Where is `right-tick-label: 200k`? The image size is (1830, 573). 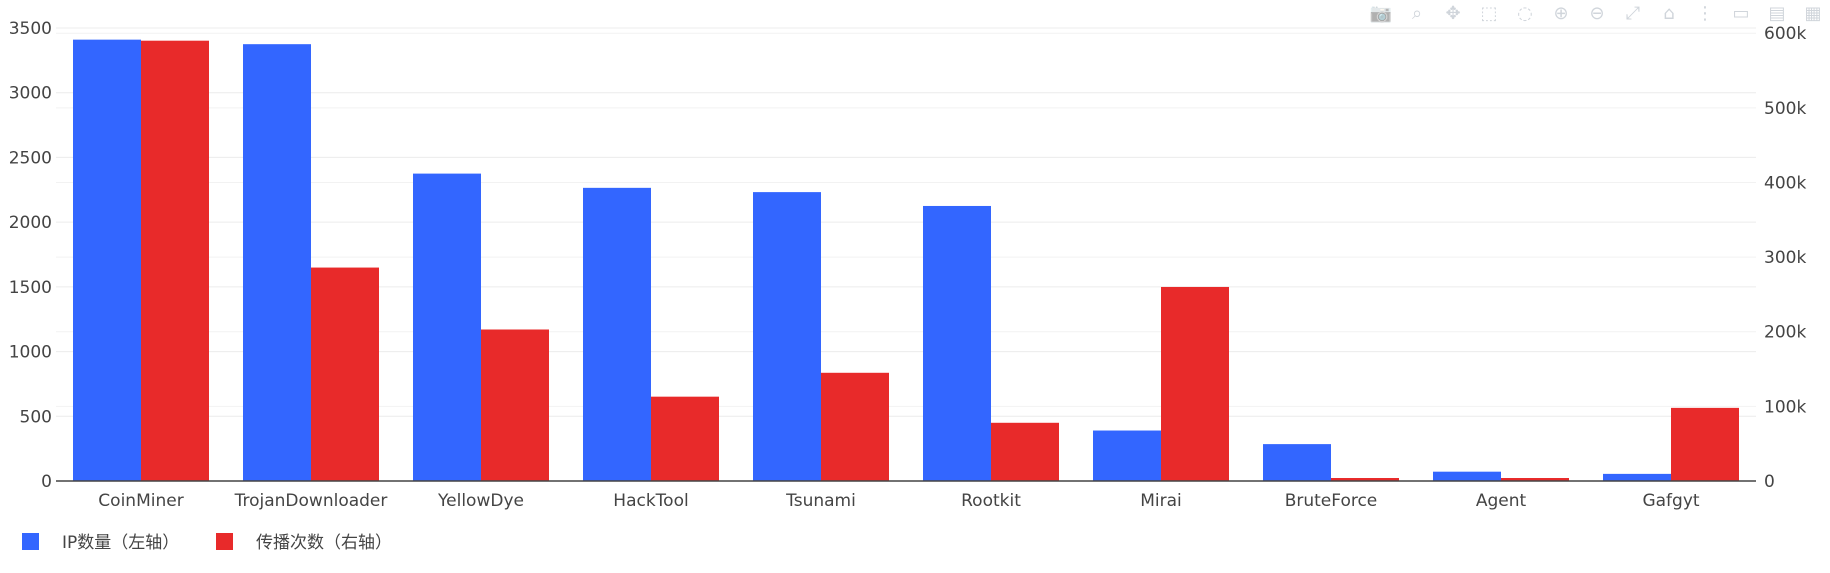 right-tick-label: 200k is located at coordinates (1785, 333).